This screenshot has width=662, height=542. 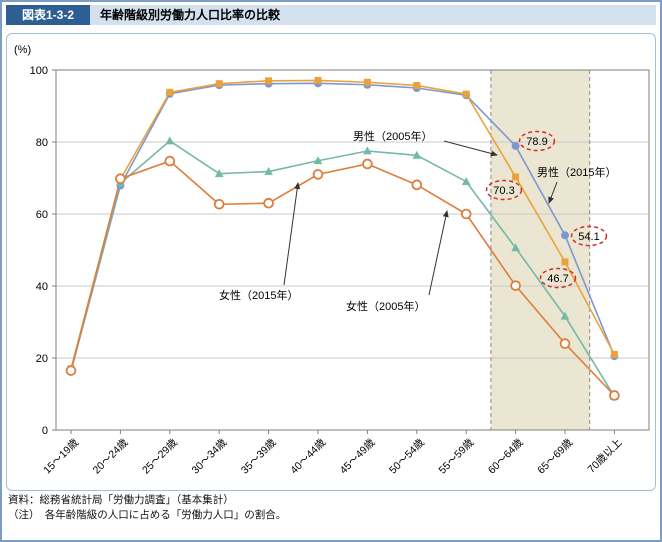 I want to click on series-label: 女性（2005年）, so click(x=385, y=306).